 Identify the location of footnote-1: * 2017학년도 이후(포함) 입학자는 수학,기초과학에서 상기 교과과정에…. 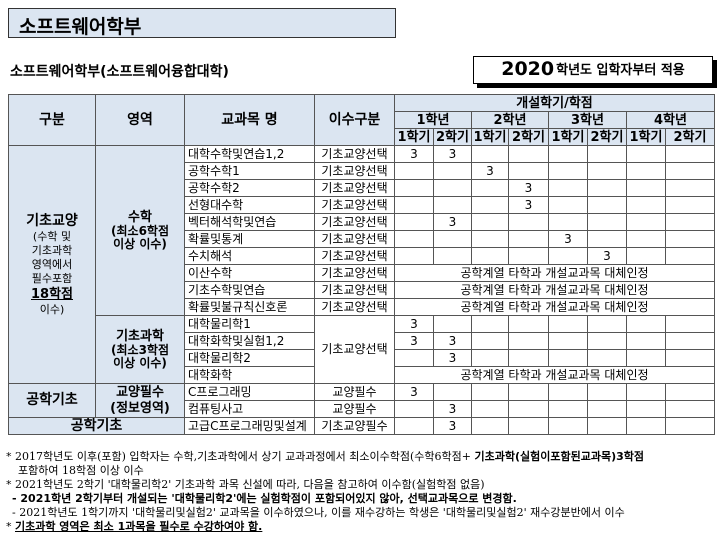
(362, 457).